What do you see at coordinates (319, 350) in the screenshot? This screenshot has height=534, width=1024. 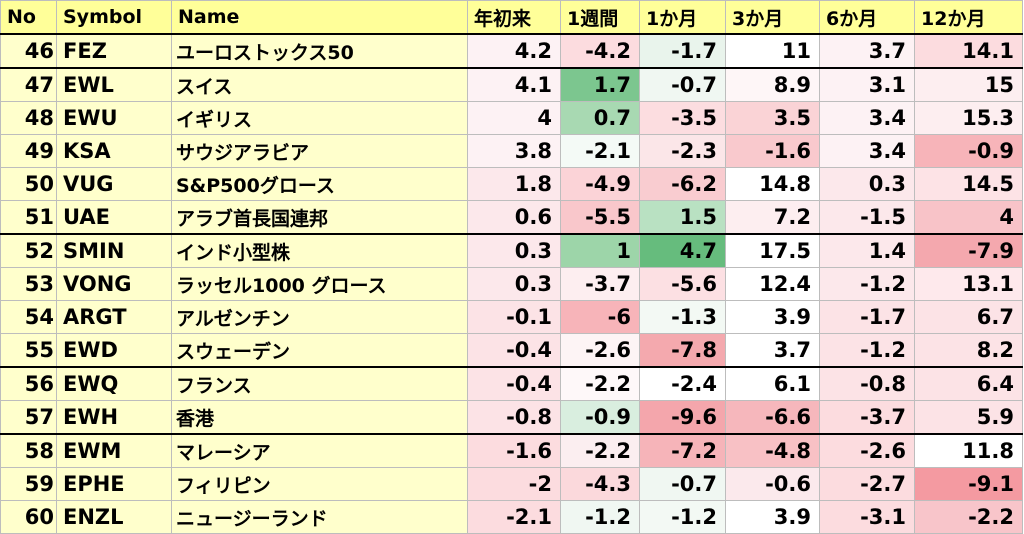 I see `name-cell: スウェーデン` at bounding box center [319, 350].